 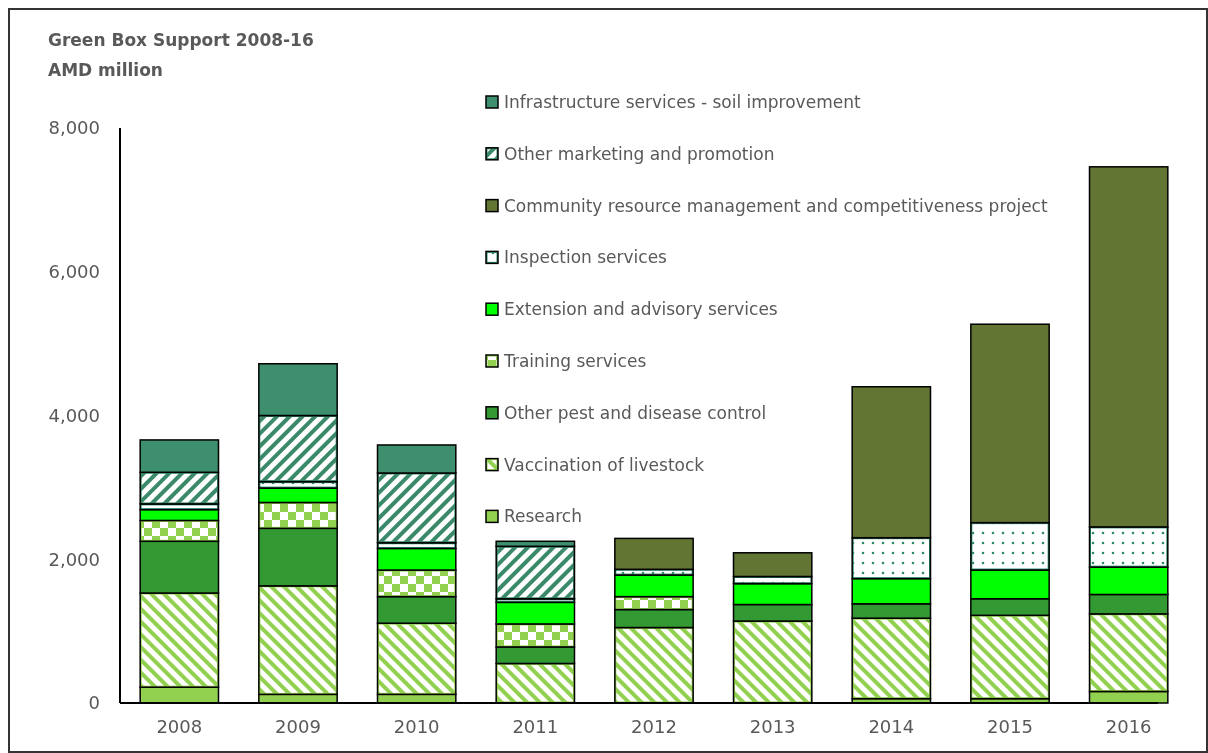 I want to click on y-tick-label: 4,000, so click(x=74, y=415).